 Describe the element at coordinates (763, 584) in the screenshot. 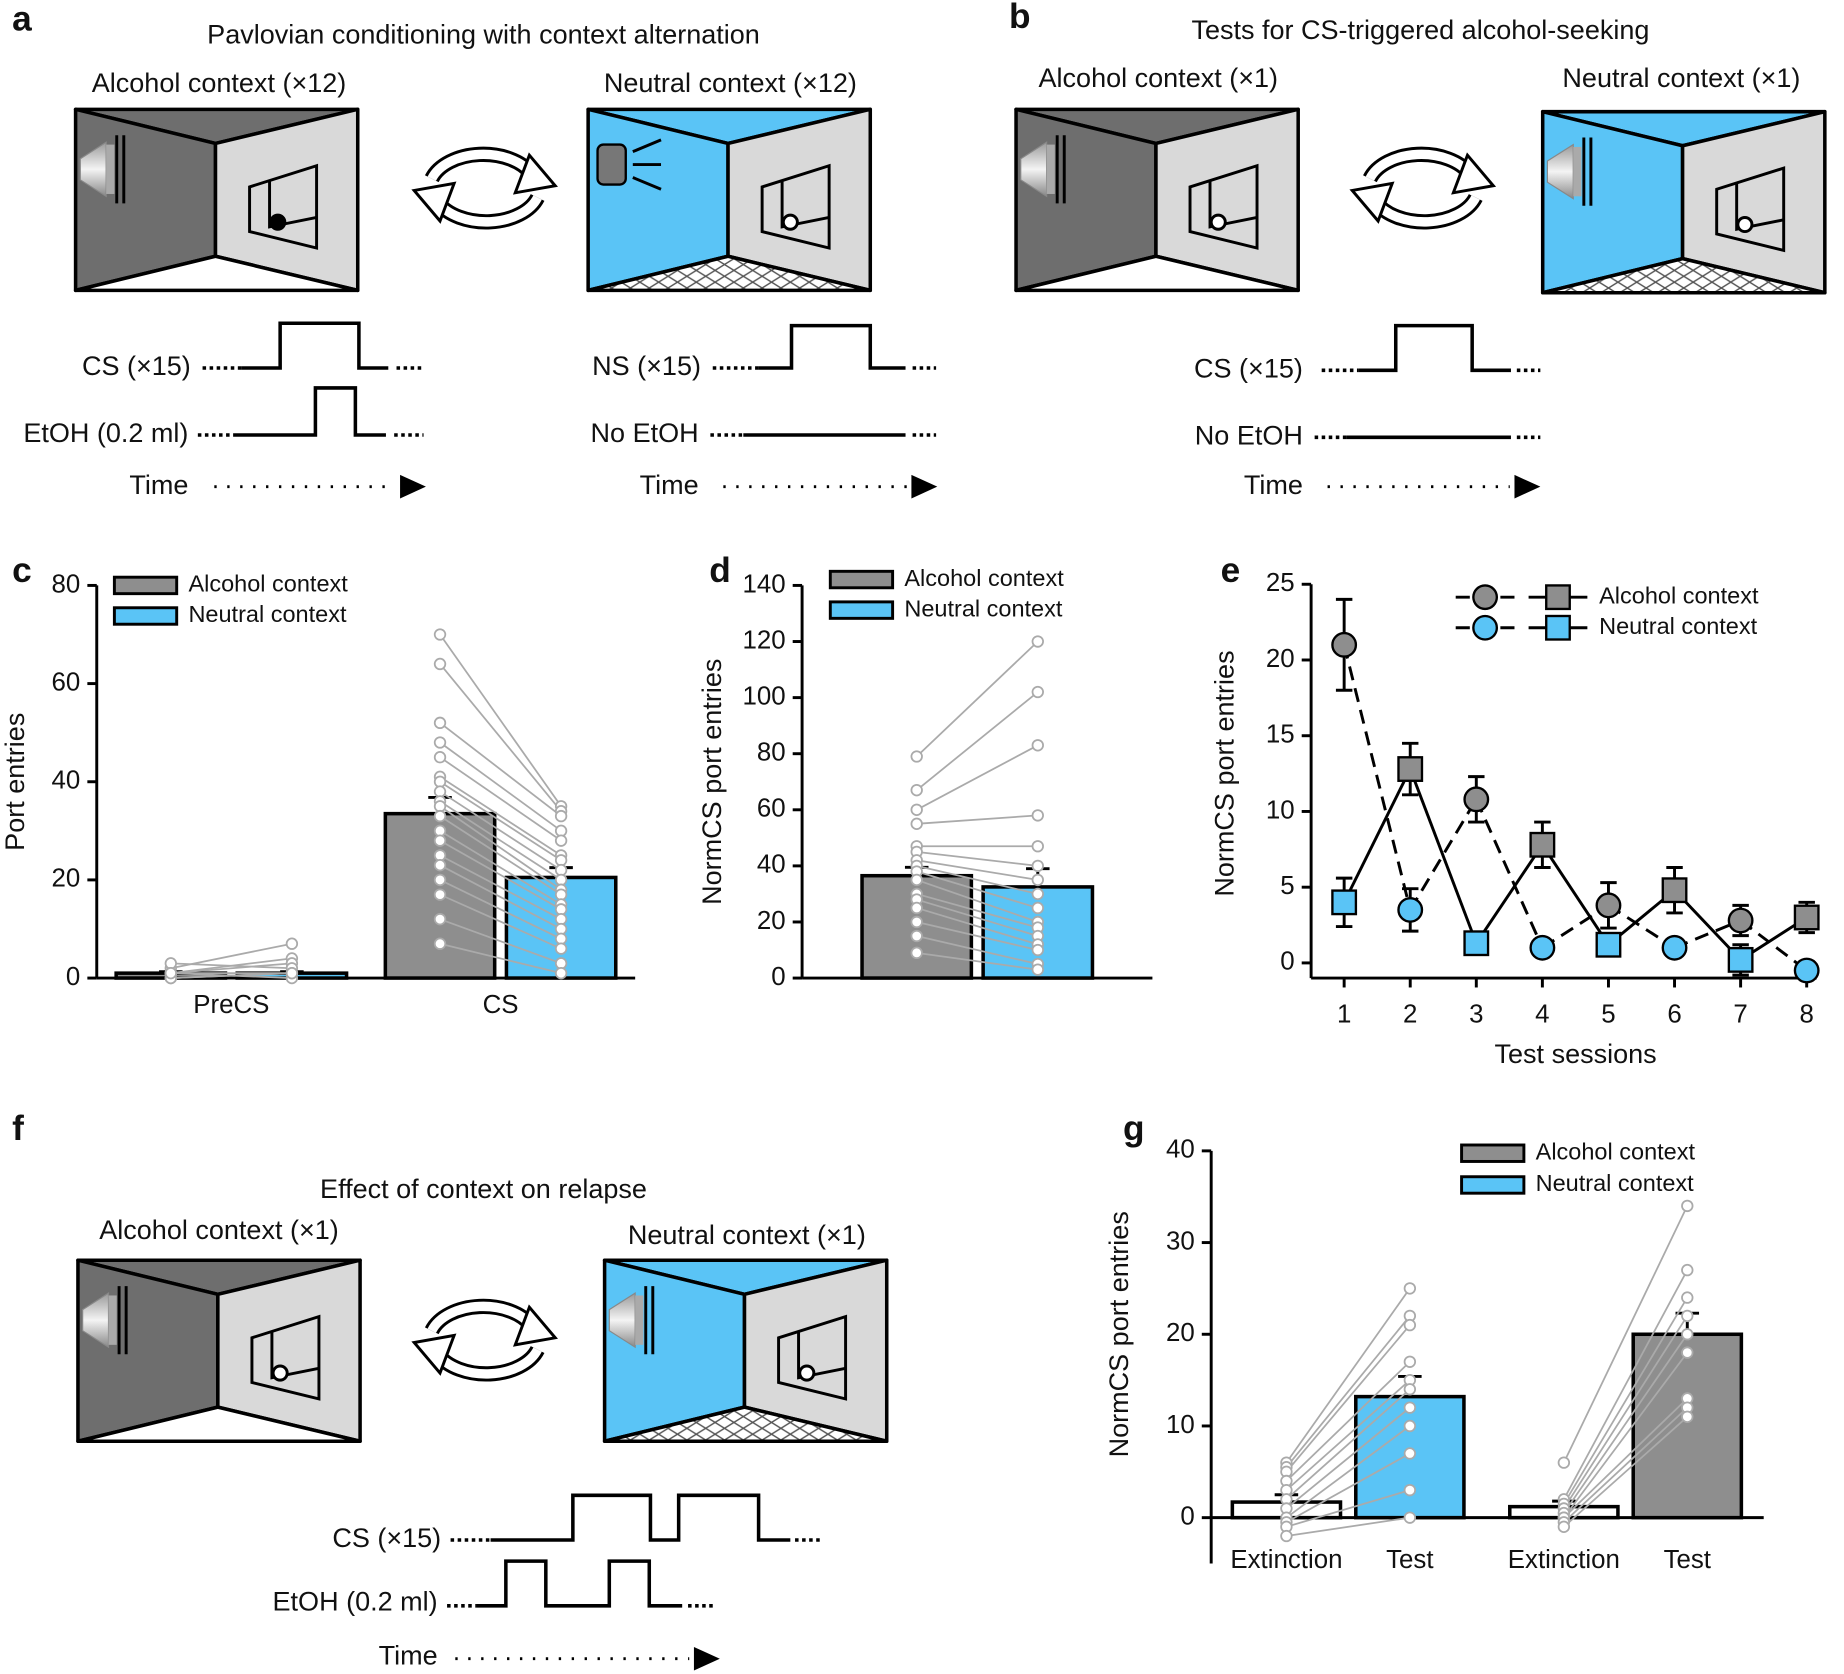

I see `y-tick-label: 140` at that location.